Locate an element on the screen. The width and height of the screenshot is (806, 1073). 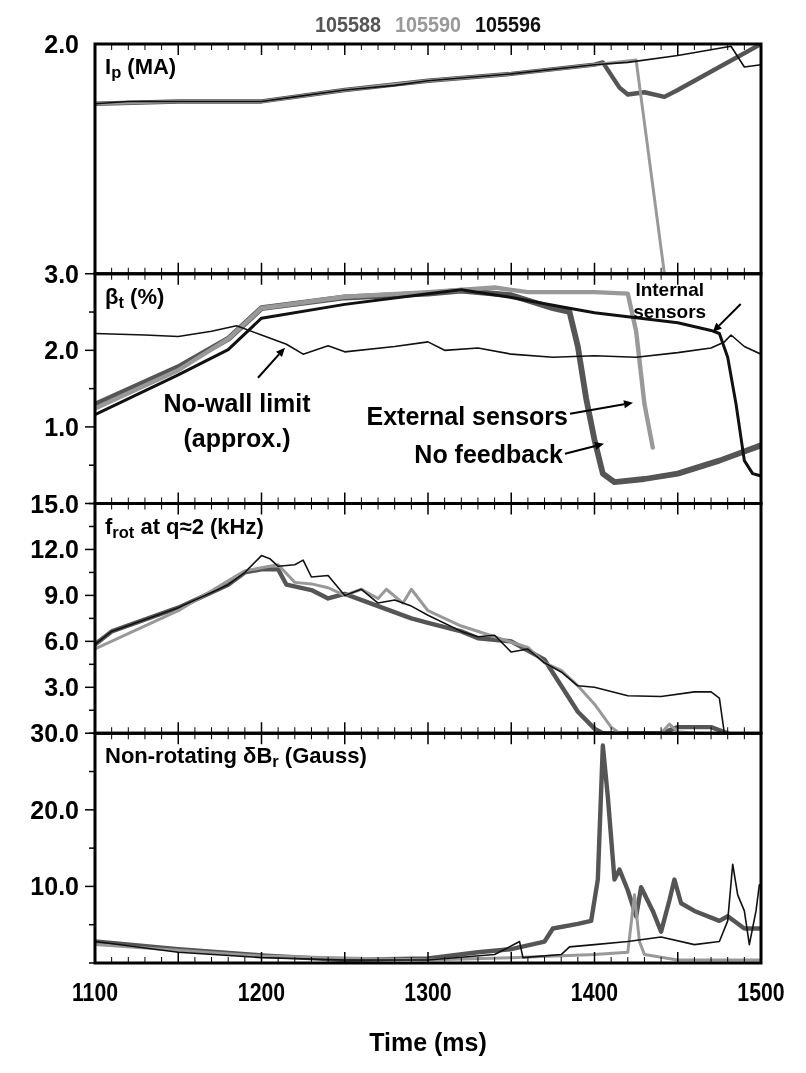
y-tick-label: 30.0 is located at coordinates (54, 733).